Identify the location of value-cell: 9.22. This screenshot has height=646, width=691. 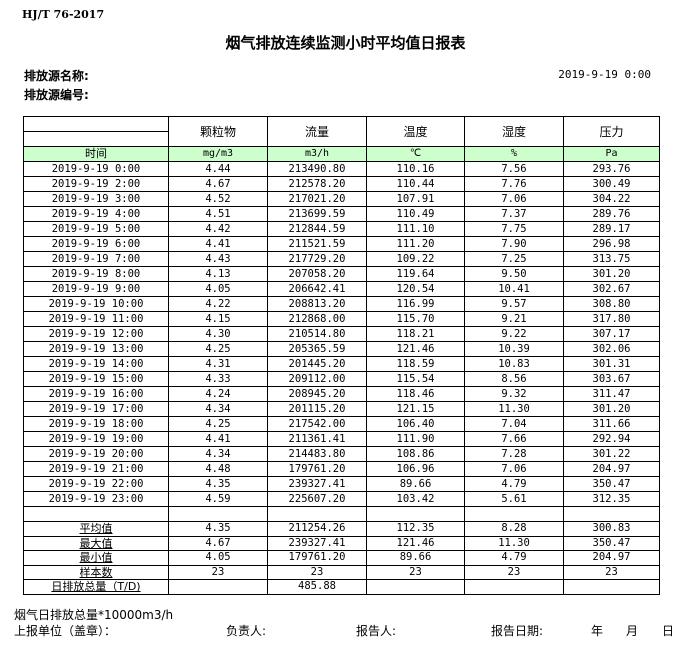
(514, 334).